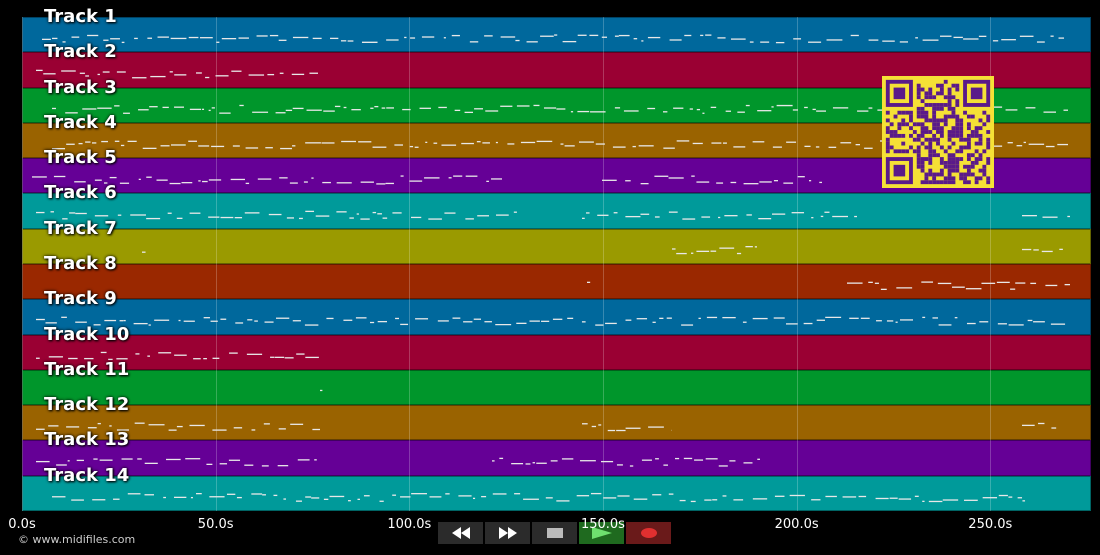 The width and height of the screenshot is (1100, 555). What do you see at coordinates (215, 524) in the screenshot?
I see `tick-label: 50.0s` at bounding box center [215, 524].